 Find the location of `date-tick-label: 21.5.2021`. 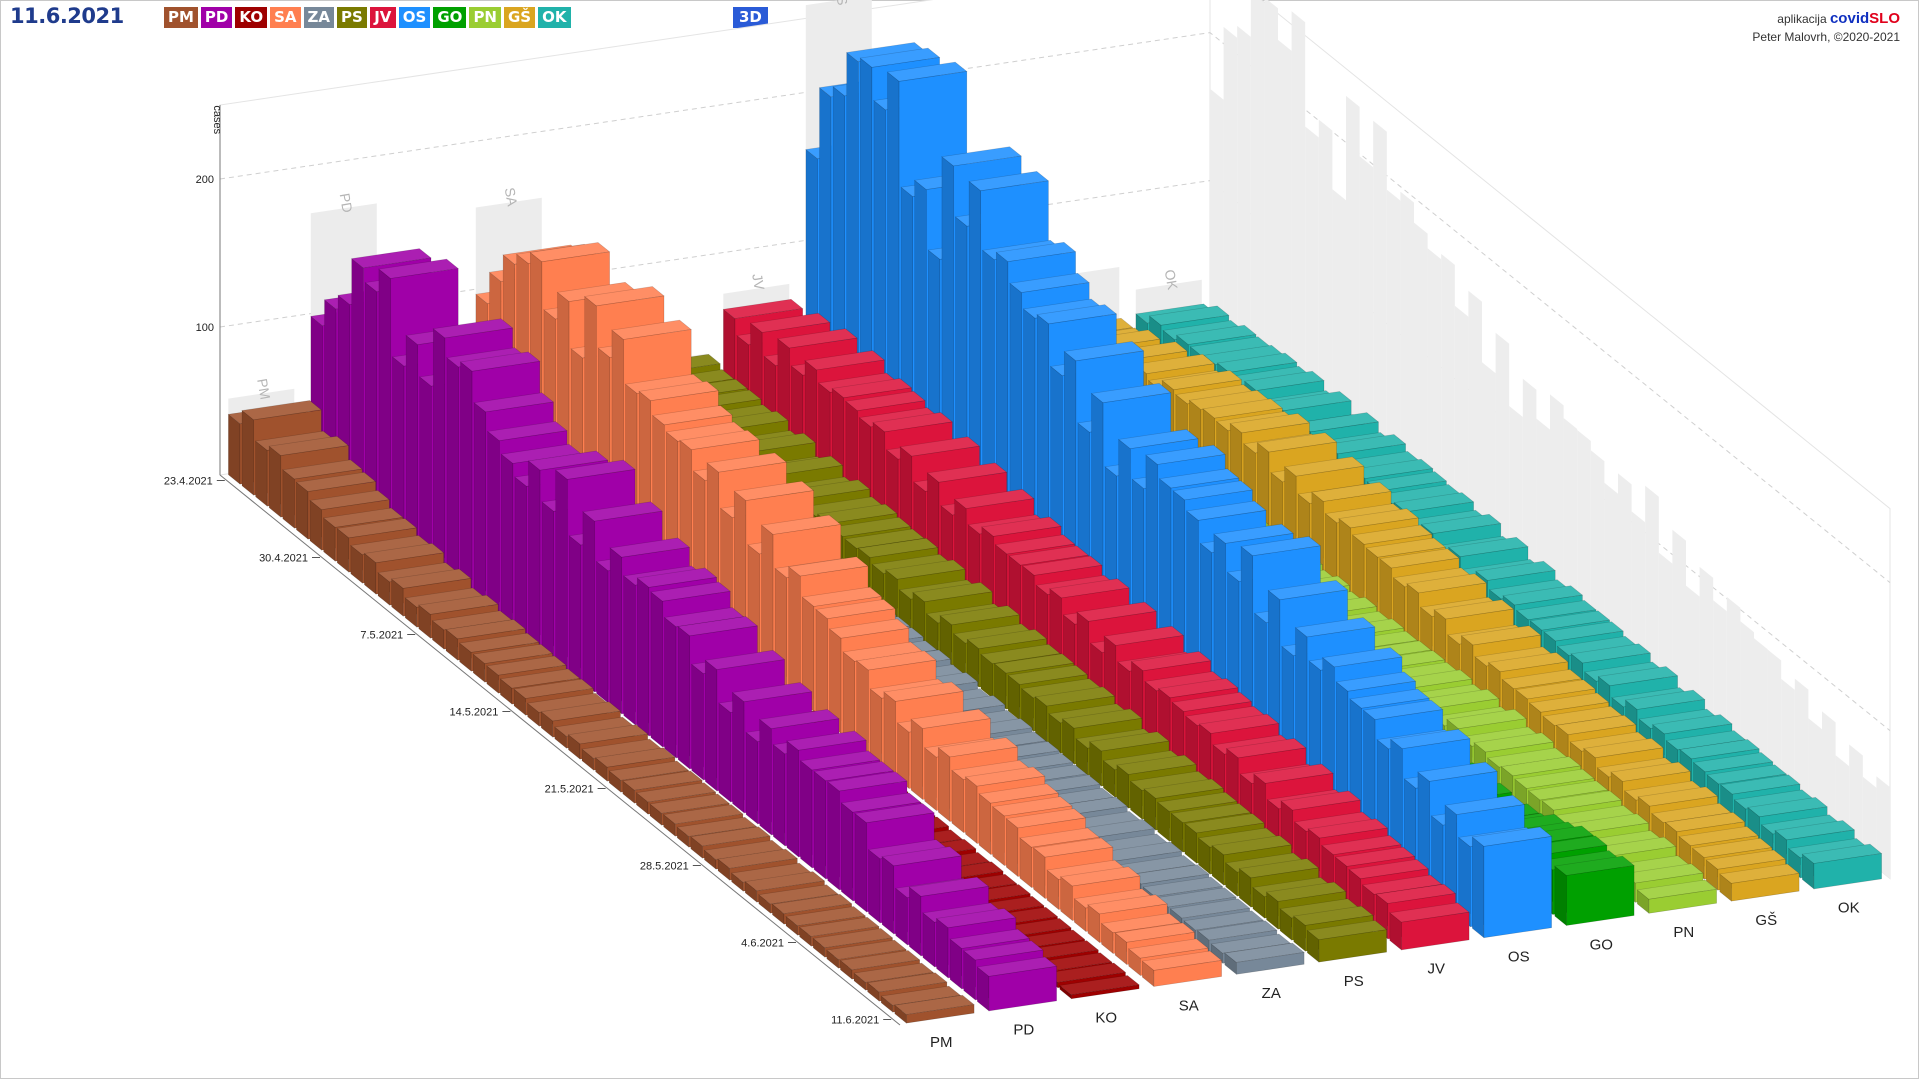

date-tick-label: 21.5.2021 is located at coordinates (569, 790).